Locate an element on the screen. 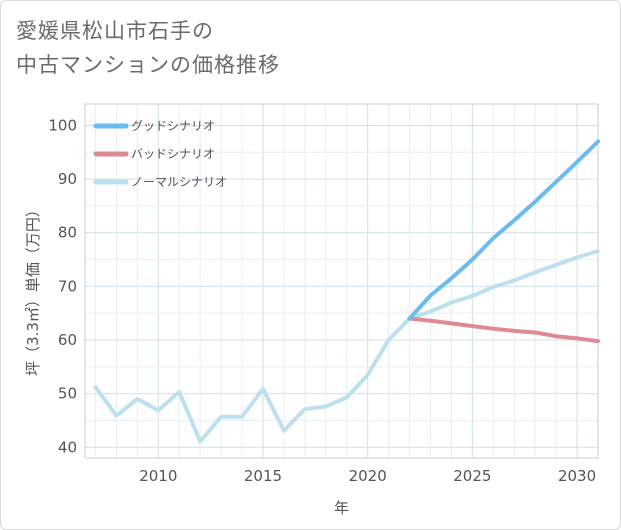  y-tick-labels: 40 50 60 70 80 90 100 is located at coordinates (62, 286).